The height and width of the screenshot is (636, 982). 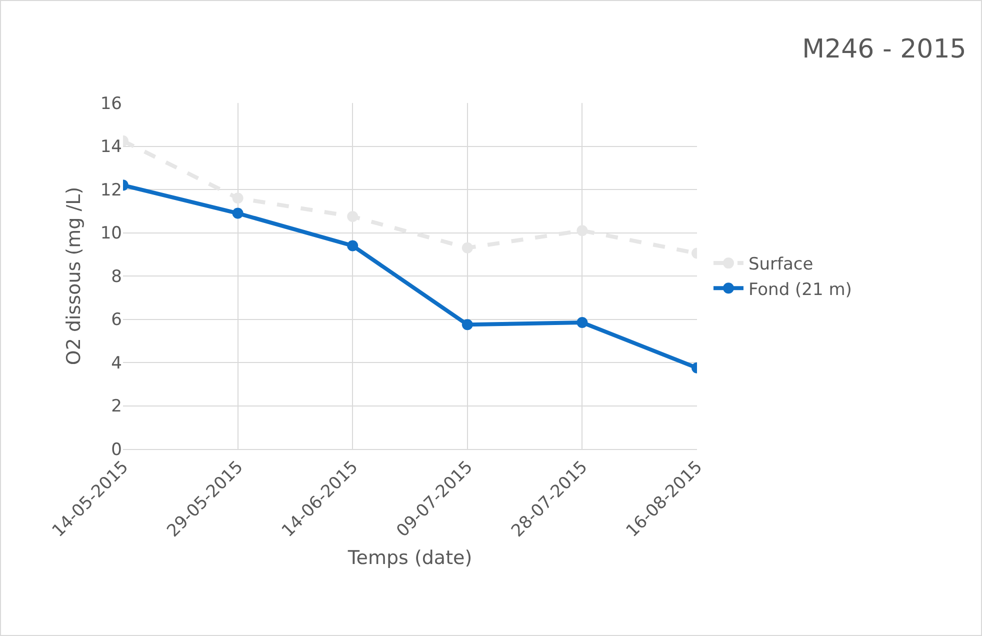 I want to click on y-tick-label: 14, so click(x=111, y=147).